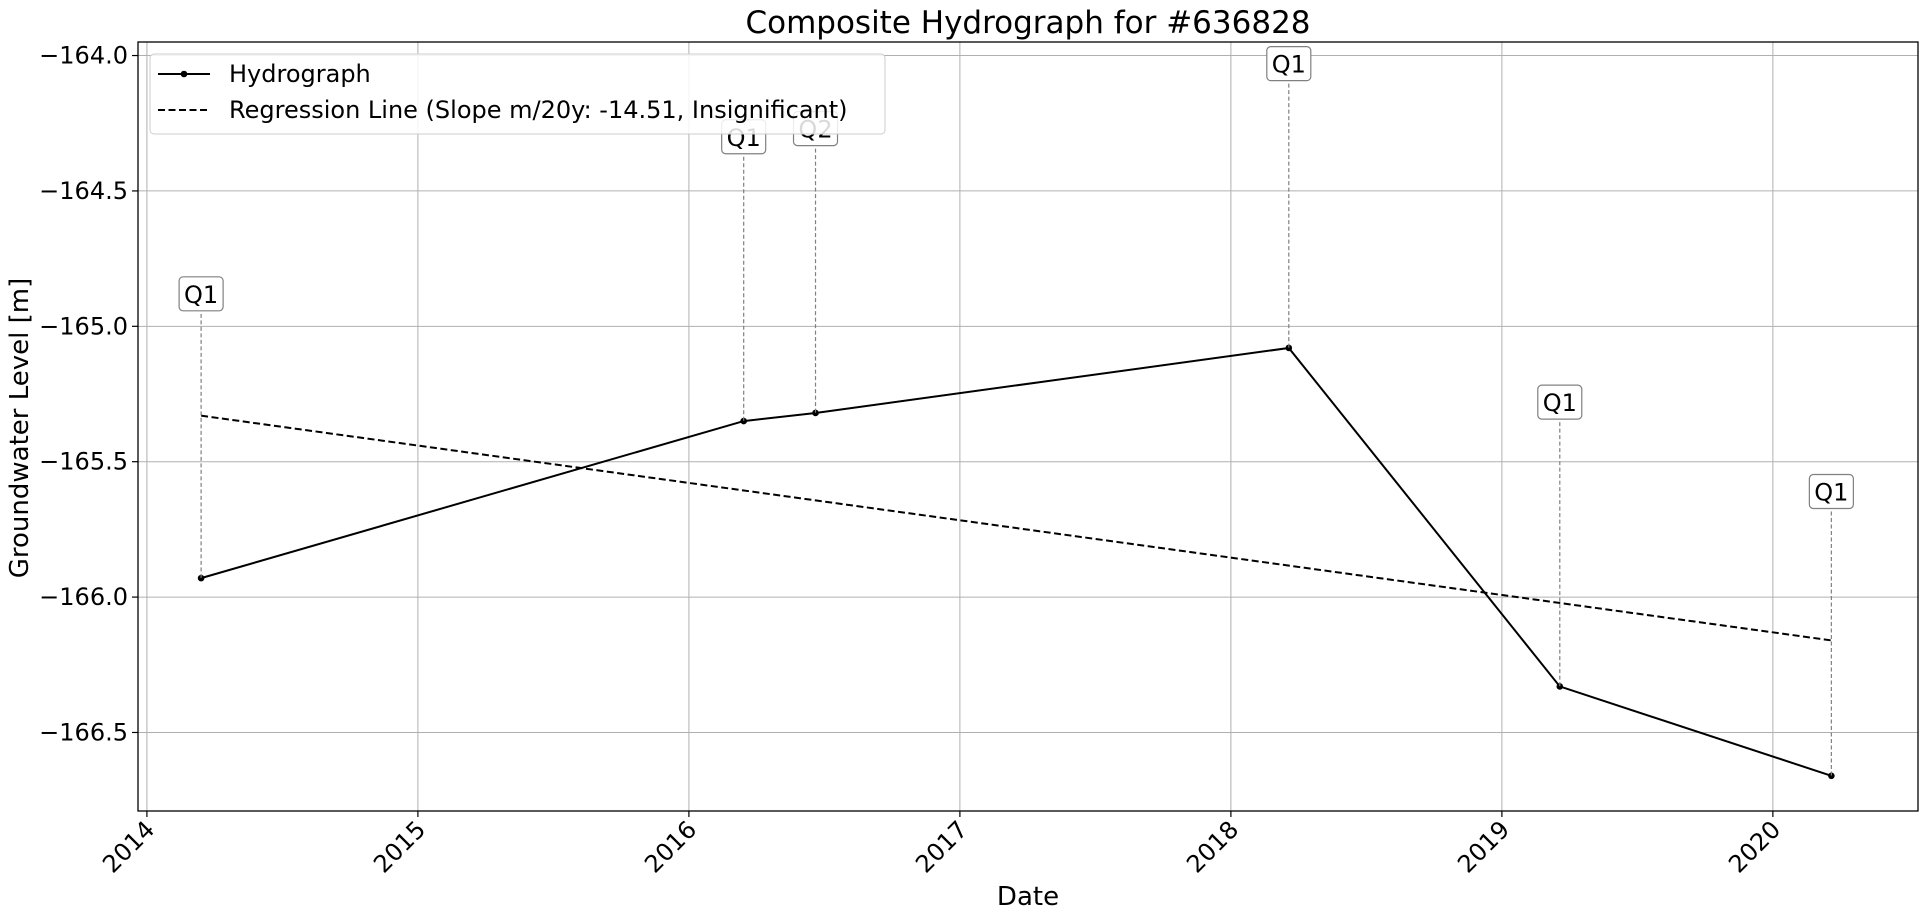 The image size is (1929, 920). What do you see at coordinates (83, 597) in the screenshot?
I see `y-tick-label: −166.0` at bounding box center [83, 597].